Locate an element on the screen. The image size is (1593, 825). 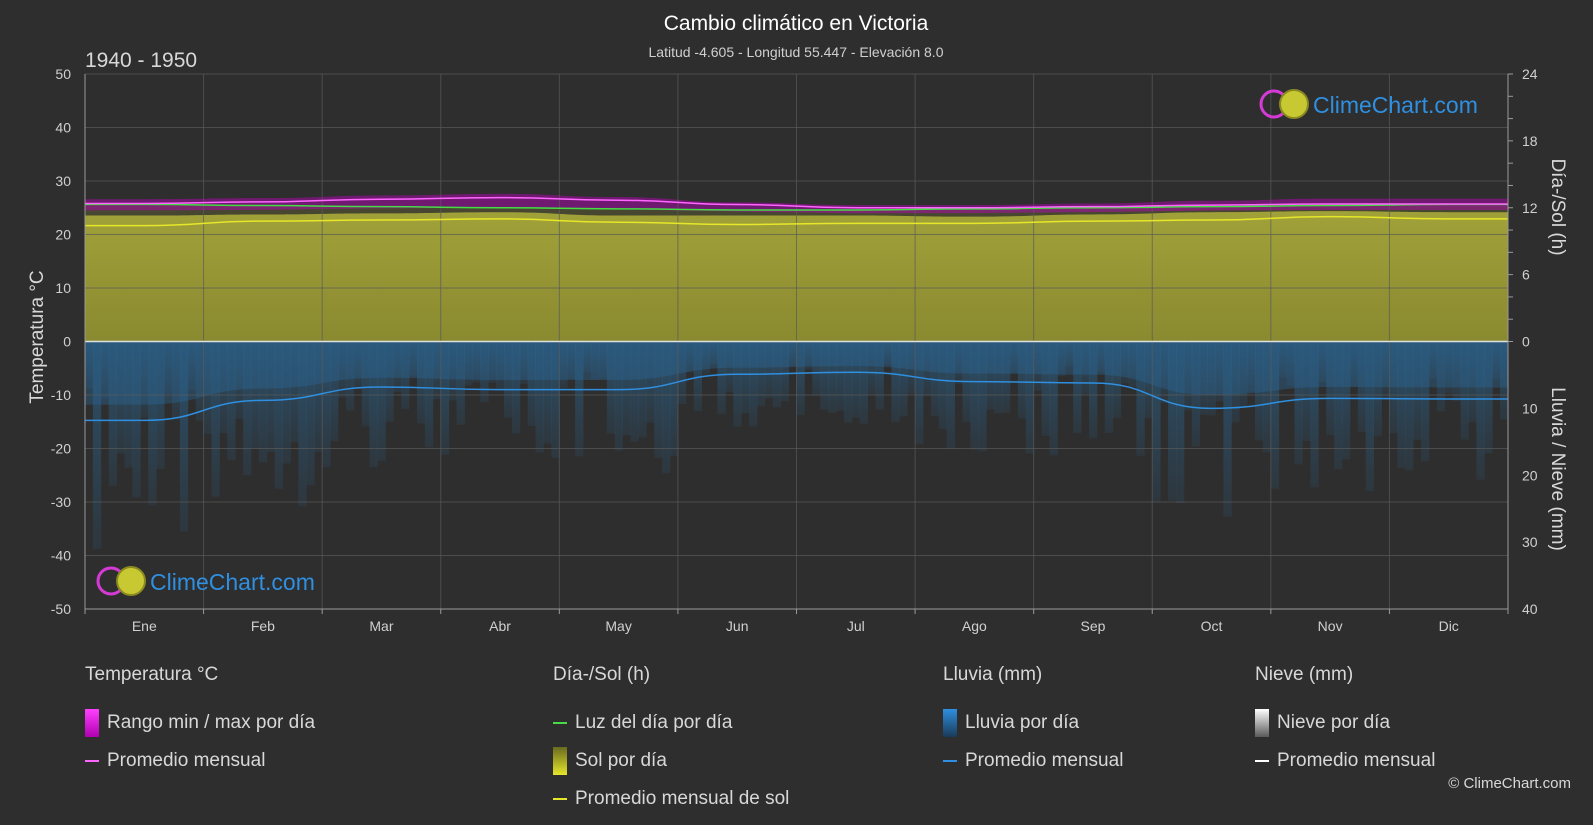
legend-label: Luz del día por día is located at coordinates (654, 722).